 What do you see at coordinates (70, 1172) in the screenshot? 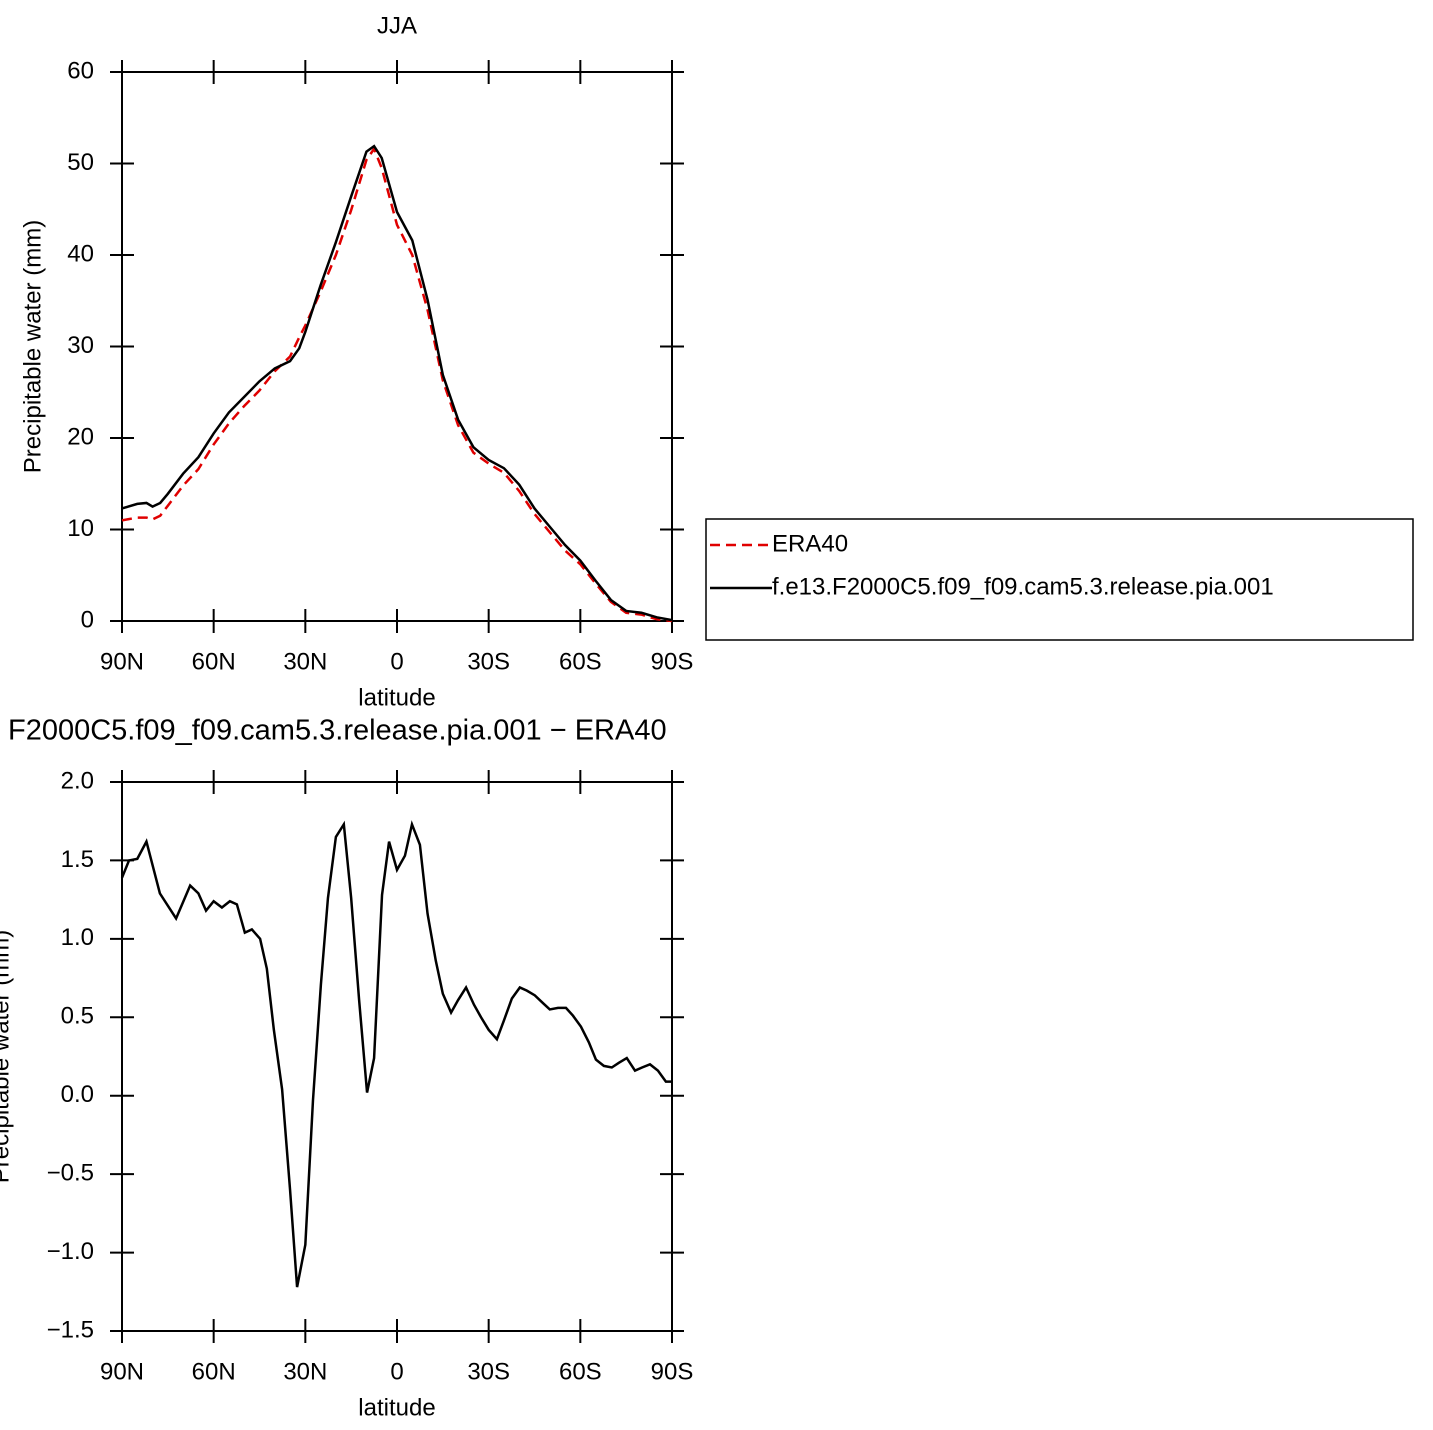
I see `y-tick-label: −0.5` at bounding box center [70, 1172].